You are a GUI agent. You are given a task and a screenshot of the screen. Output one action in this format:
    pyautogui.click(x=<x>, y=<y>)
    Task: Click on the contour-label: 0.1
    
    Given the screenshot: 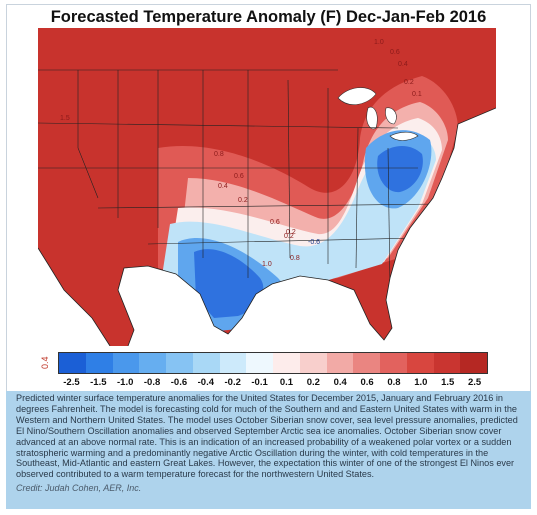 What is the action you would take?
    pyautogui.click(x=417, y=94)
    